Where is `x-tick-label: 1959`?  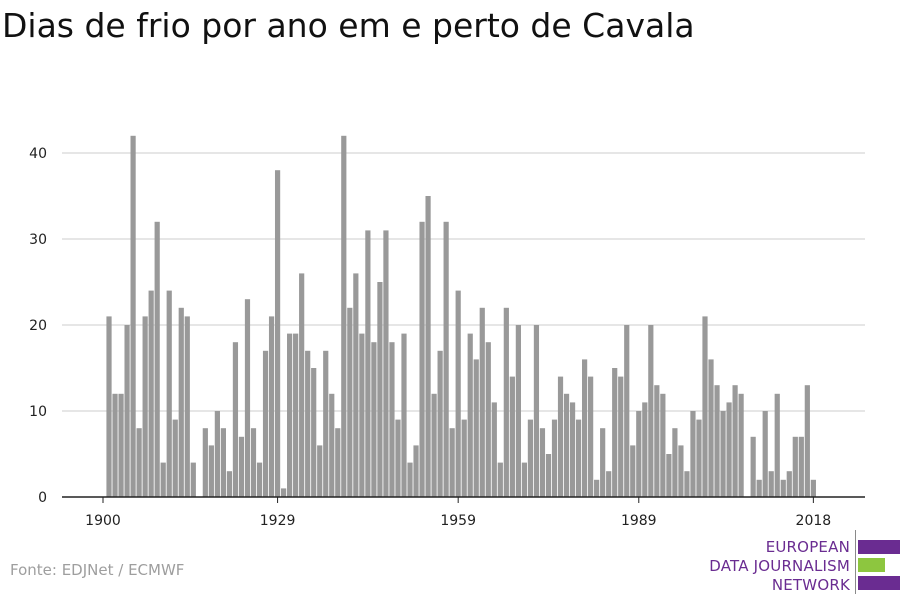
x-tick-label: 1959 is located at coordinates (458, 521).